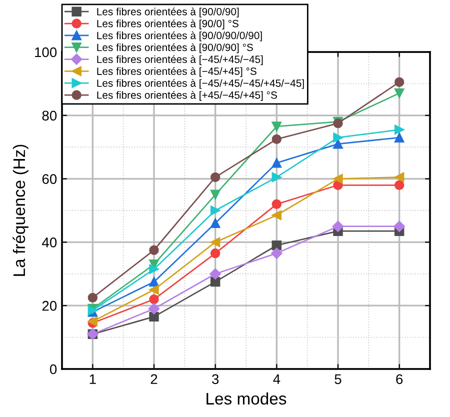  Describe the element at coordinates (187, 95) in the screenshot. I see `legend-label: Les fibres orientées à [+45/−45/+45] °S` at that location.